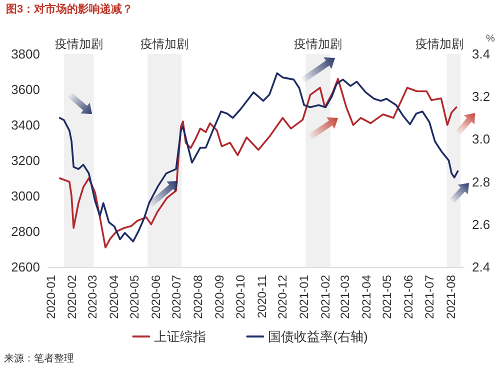 The image size is (500, 384). What do you see at coordinates (366, 297) in the screenshot?
I see `x-tick-label: 2021-04` at bounding box center [366, 297].